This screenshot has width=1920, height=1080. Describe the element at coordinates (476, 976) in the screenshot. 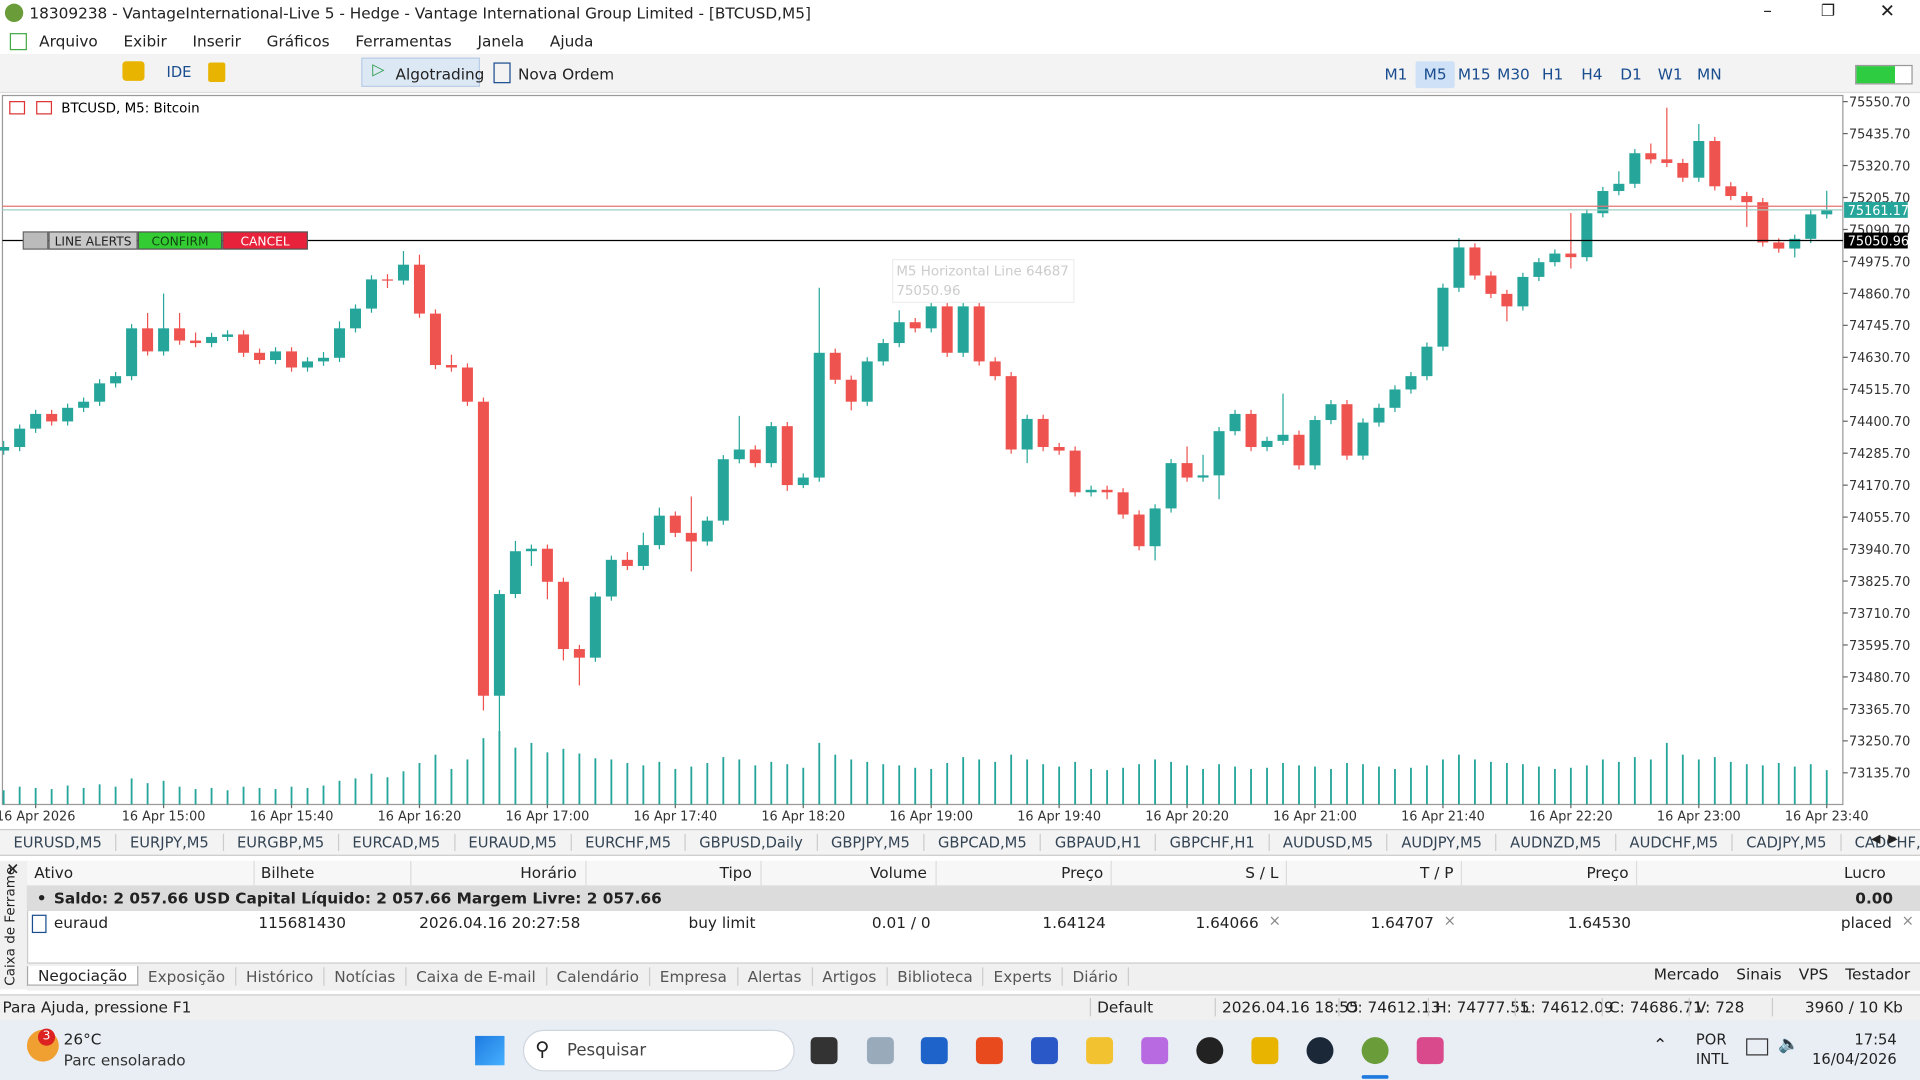

I see `terminal-tab: Caixa de E-mail` at that location.